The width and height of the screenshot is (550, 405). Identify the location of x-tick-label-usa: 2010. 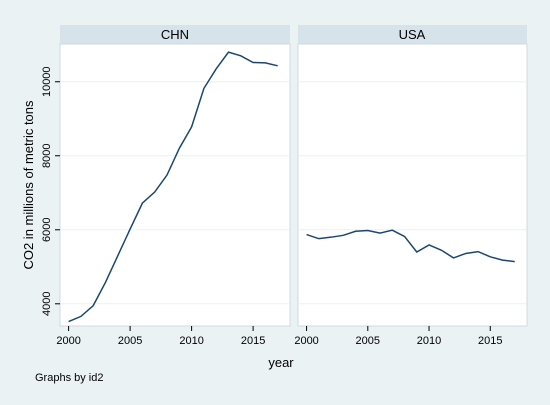
(429, 341).